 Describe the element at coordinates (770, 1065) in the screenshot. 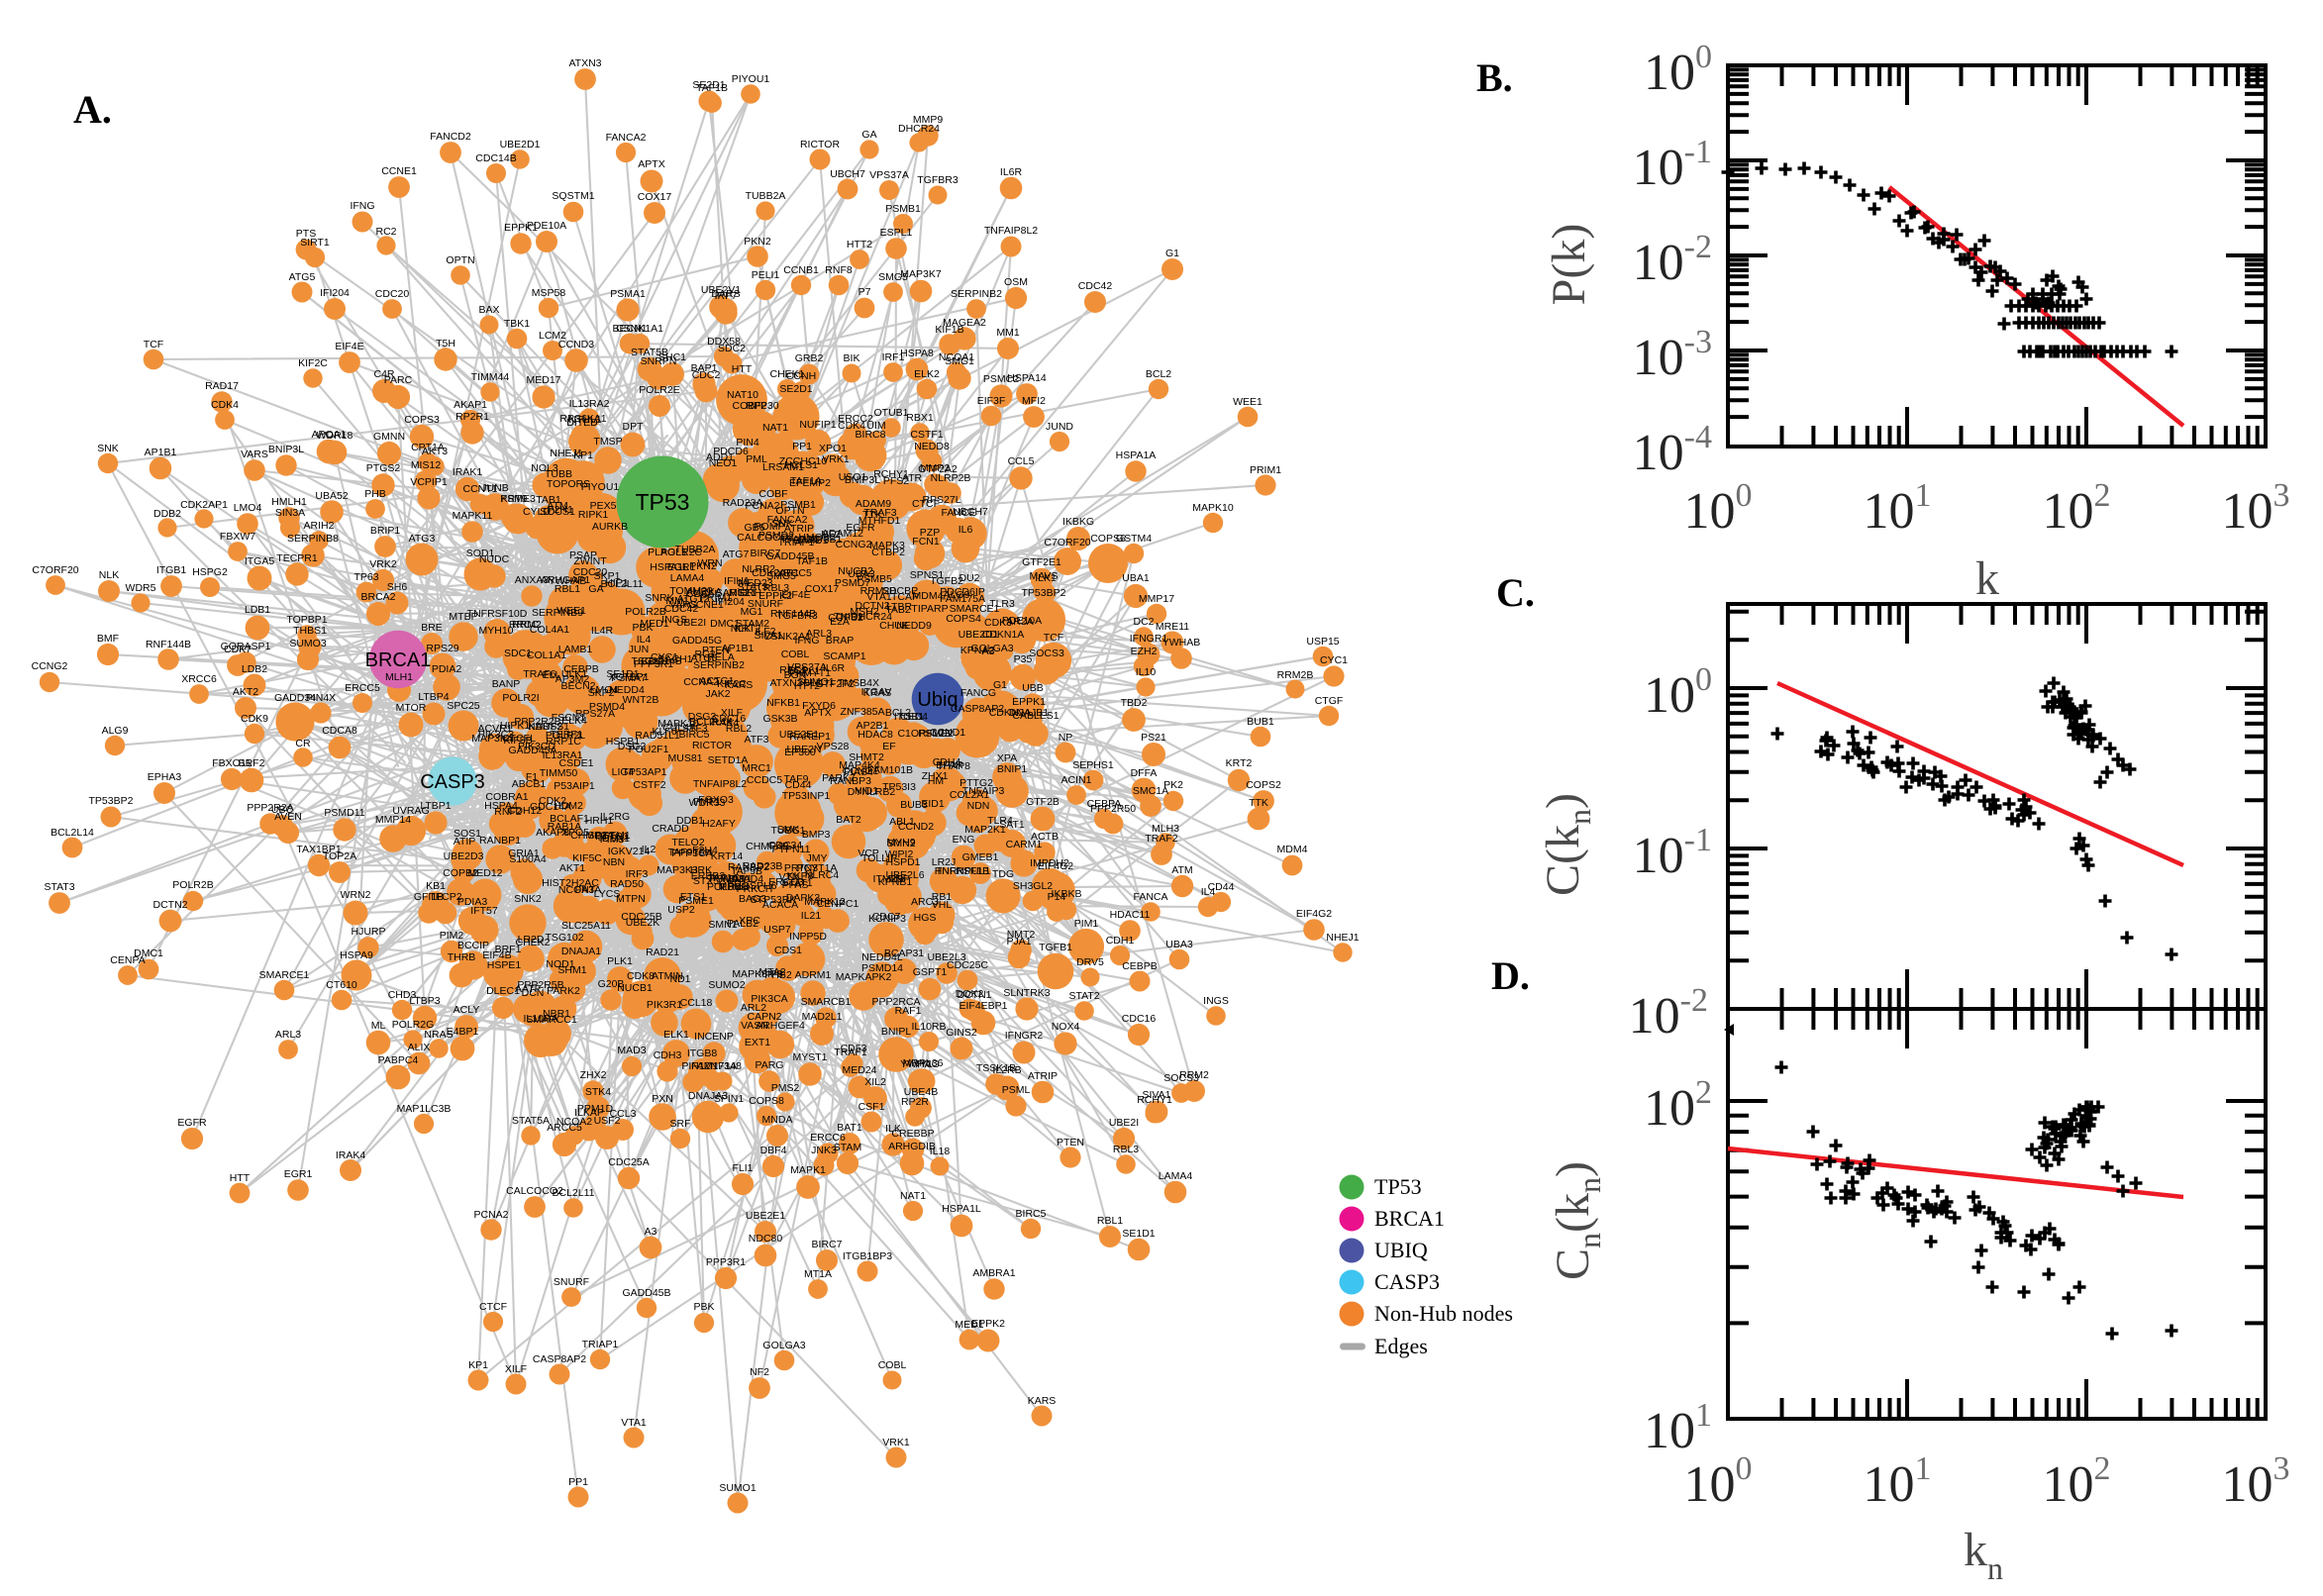

I see `svg-text: PARG` at that location.